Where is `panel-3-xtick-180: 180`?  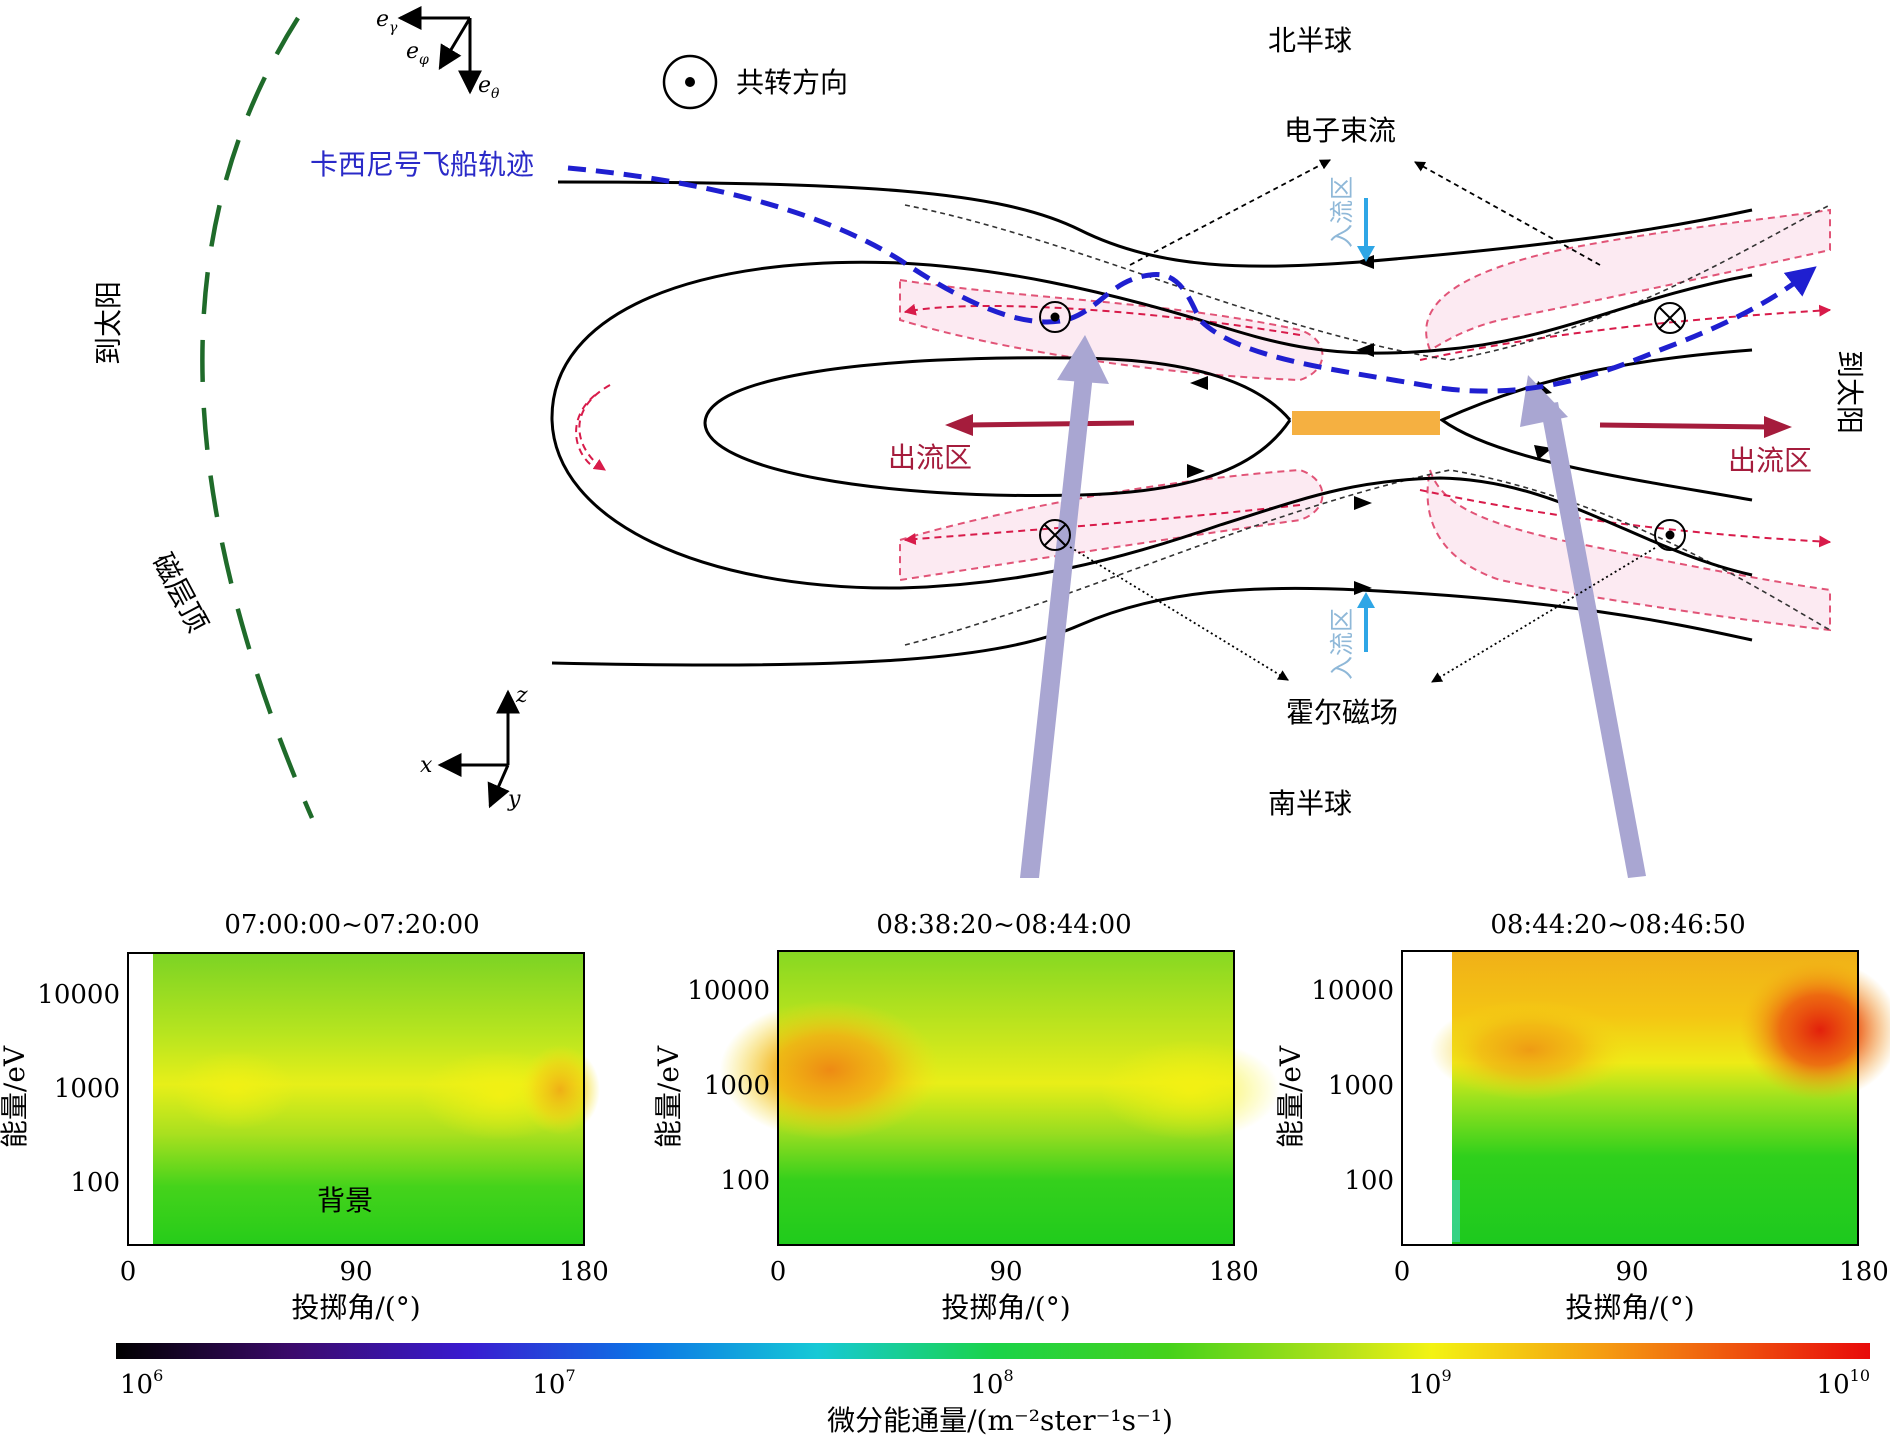
panel-3-xtick-180: 180 is located at coordinates (1864, 1272).